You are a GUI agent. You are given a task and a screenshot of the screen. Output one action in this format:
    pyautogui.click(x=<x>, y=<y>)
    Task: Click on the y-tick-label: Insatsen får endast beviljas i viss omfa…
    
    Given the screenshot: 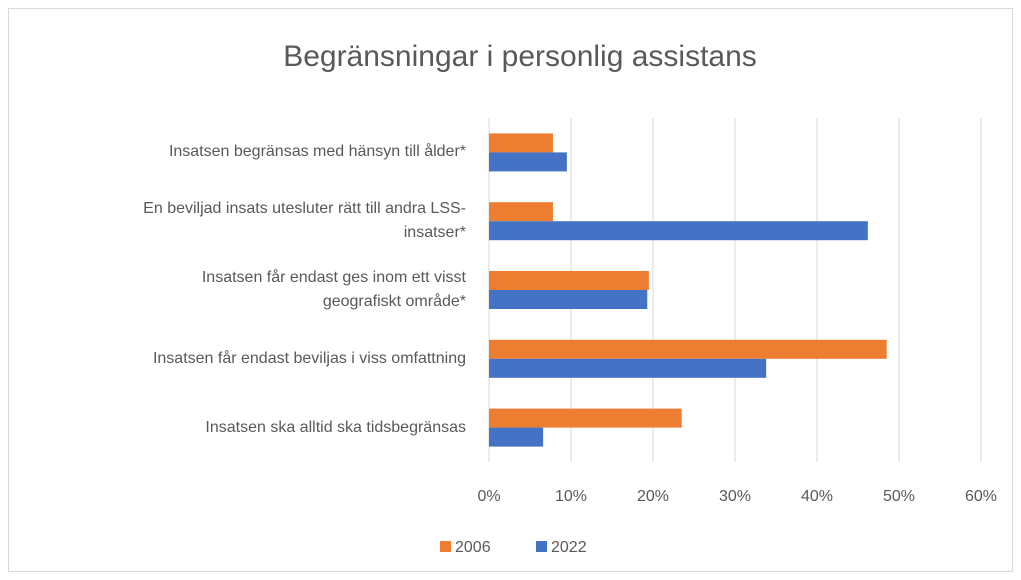 What is the action you would take?
    pyautogui.click(x=309, y=358)
    